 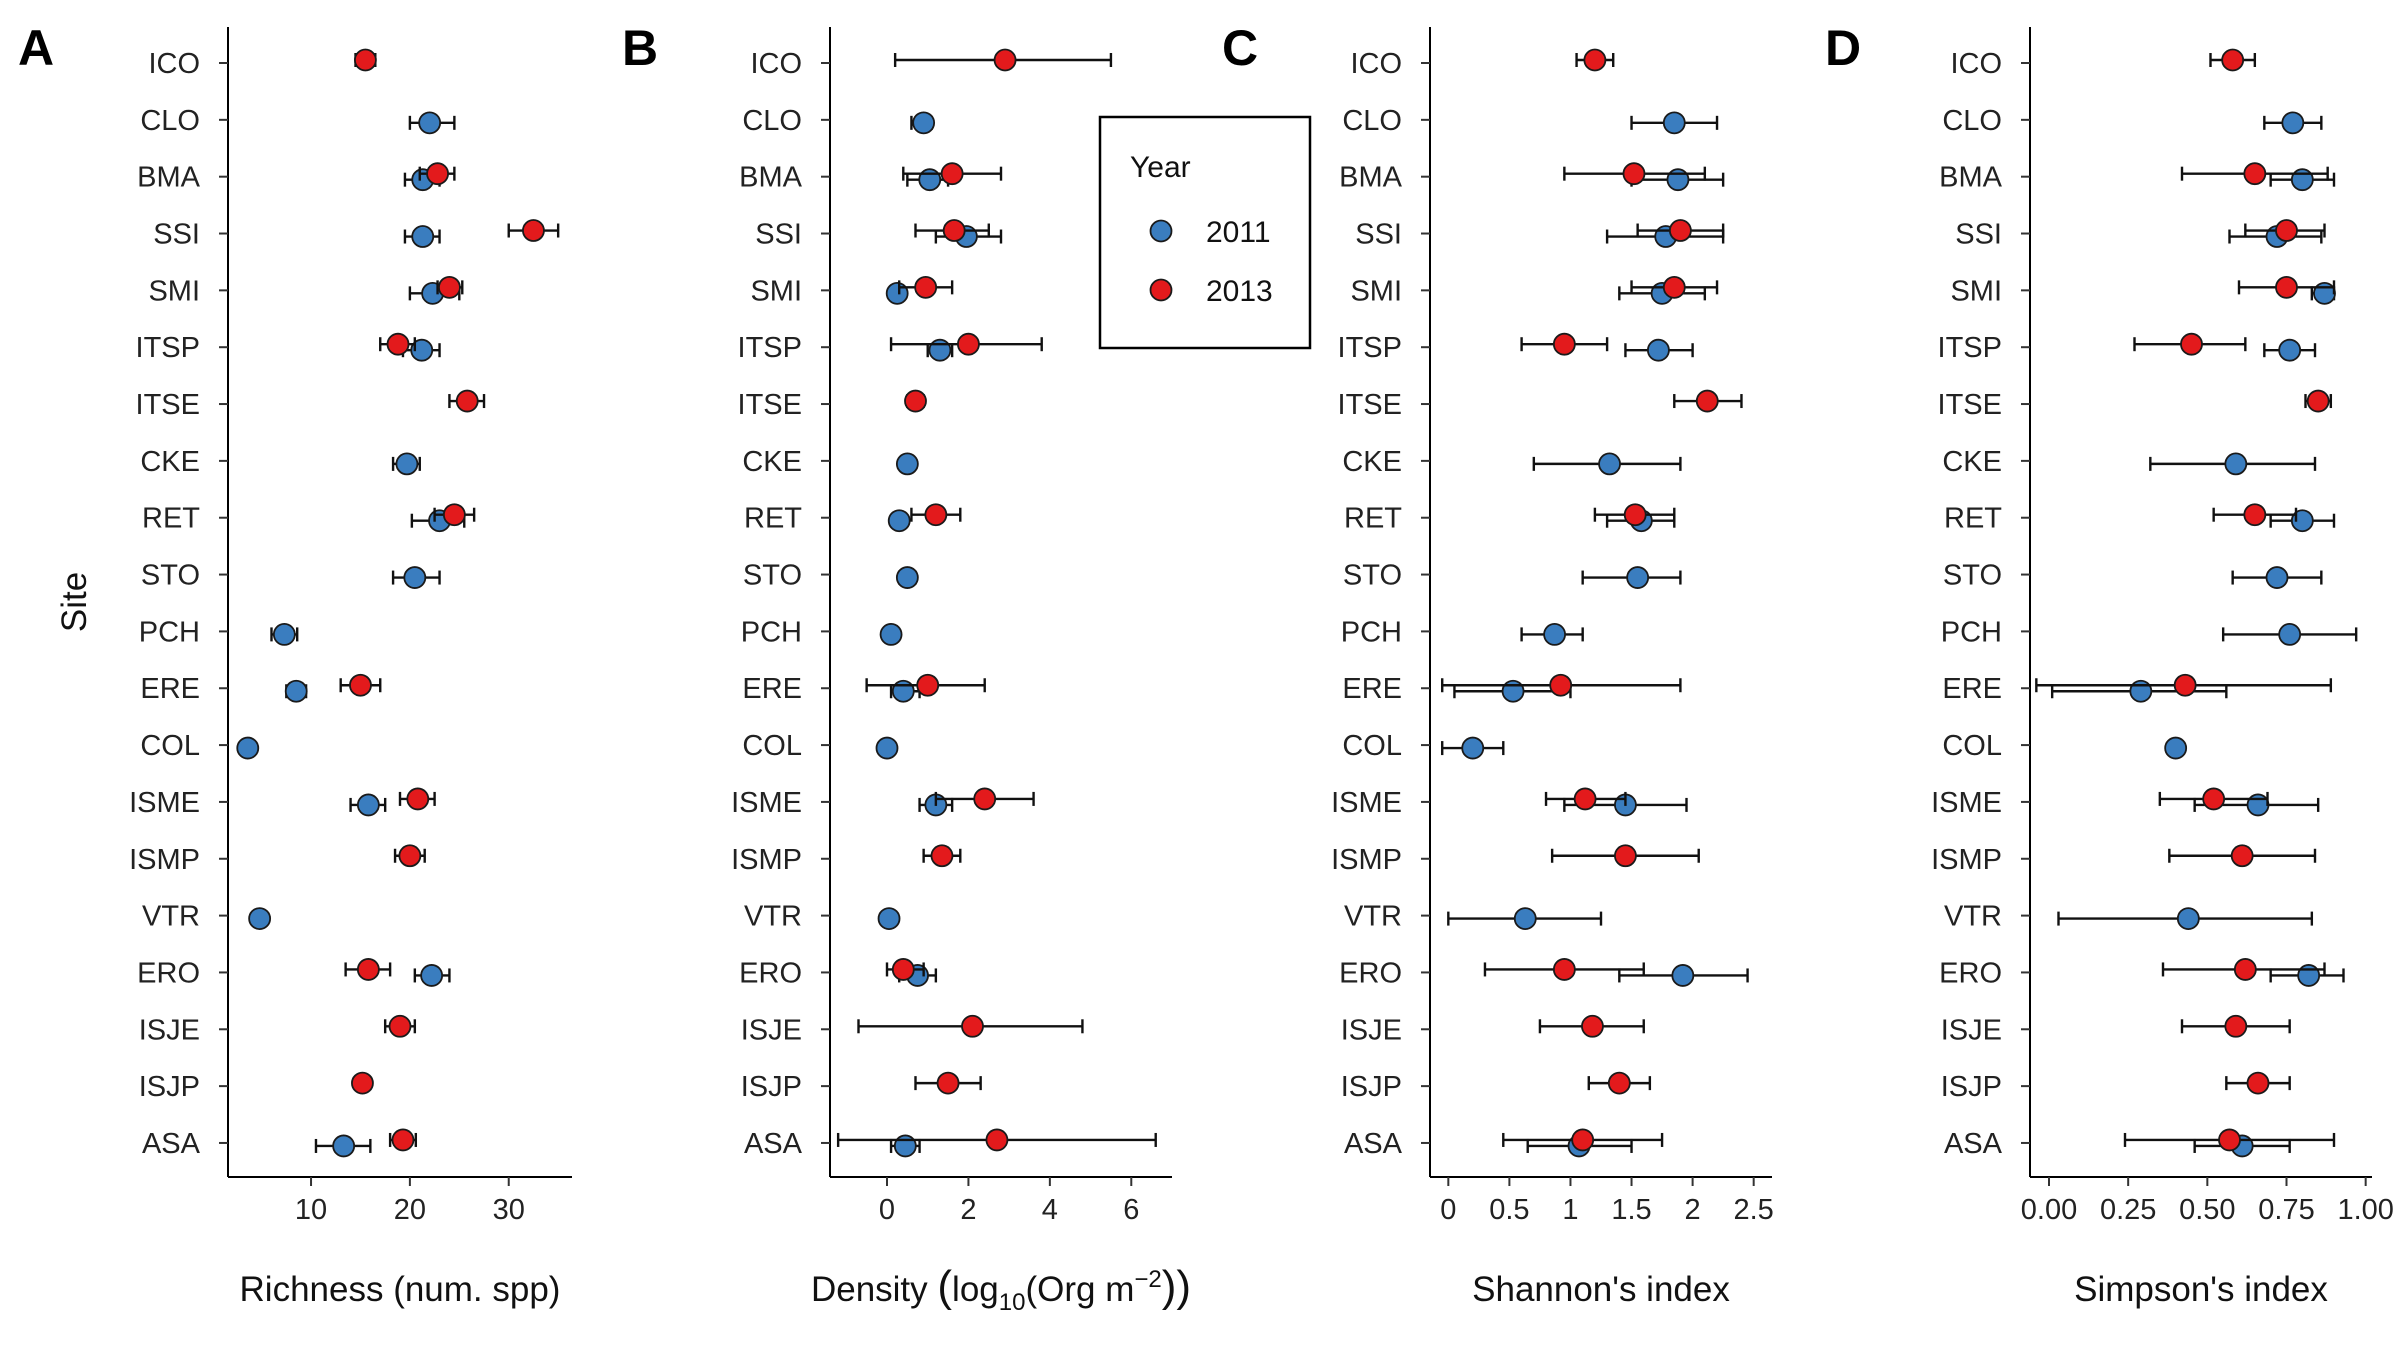 What do you see at coordinates (1971, 632) in the screenshot?
I see `y-tick-label: PCH` at bounding box center [1971, 632].